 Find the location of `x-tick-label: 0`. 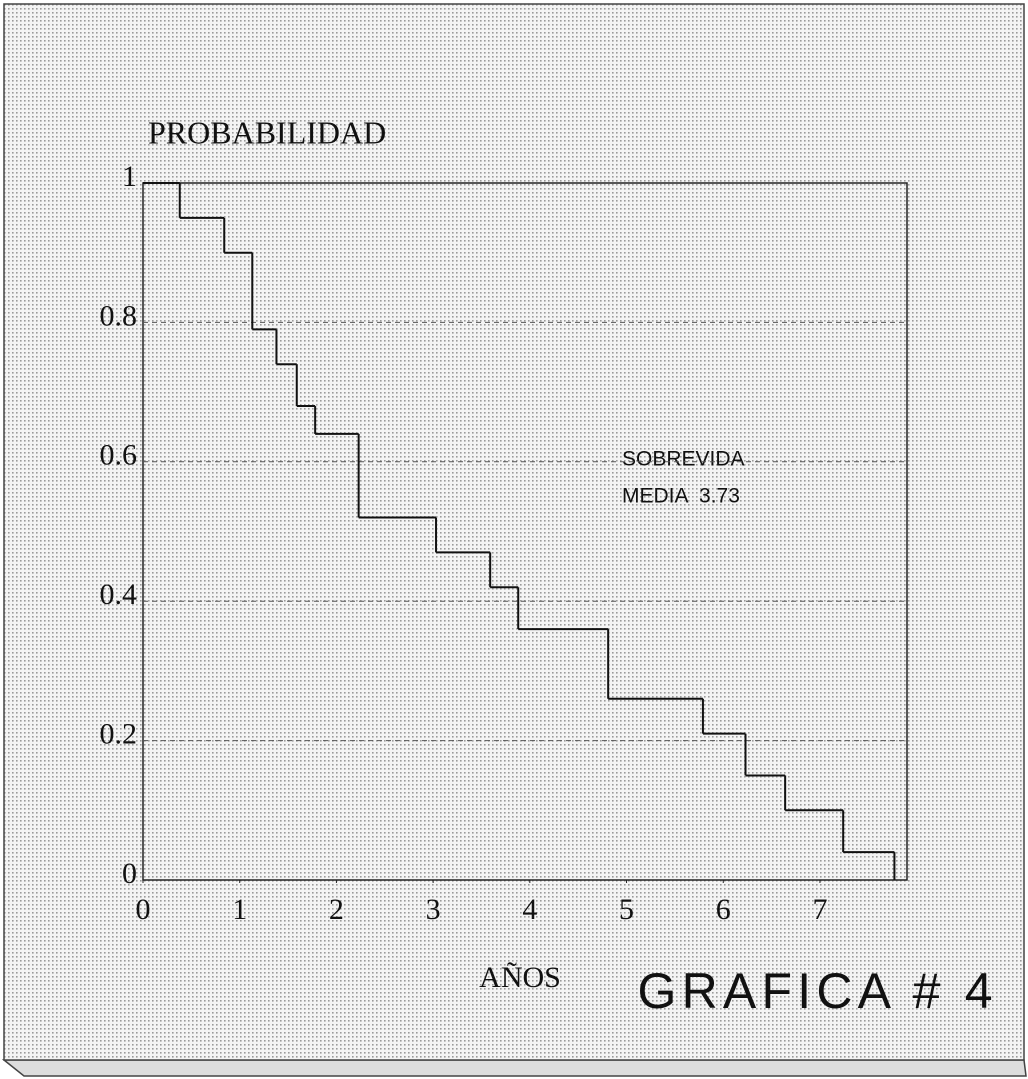

x-tick-label: 0 is located at coordinates (143, 909).